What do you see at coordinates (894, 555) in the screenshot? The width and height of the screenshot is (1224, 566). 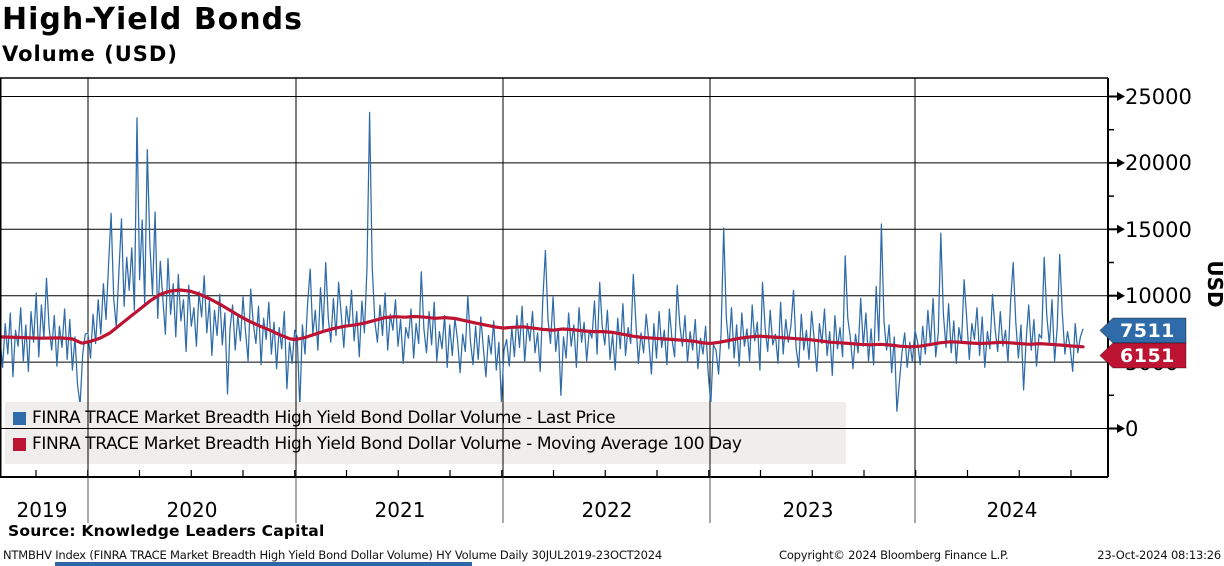 I see `copyright-notice: Copyright© 2024 Bloomberg Finance L.P.` at bounding box center [894, 555].